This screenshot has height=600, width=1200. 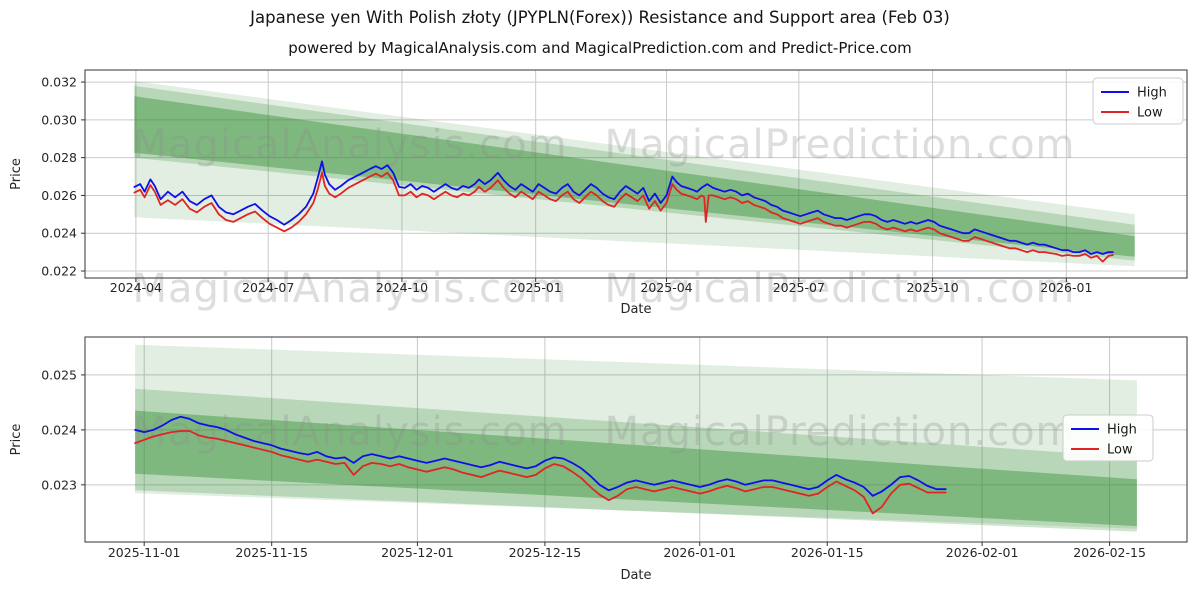 What do you see at coordinates (982, 552) in the screenshot?
I see `x-tick-label: 2026-02-01` at bounding box center [982, 552].